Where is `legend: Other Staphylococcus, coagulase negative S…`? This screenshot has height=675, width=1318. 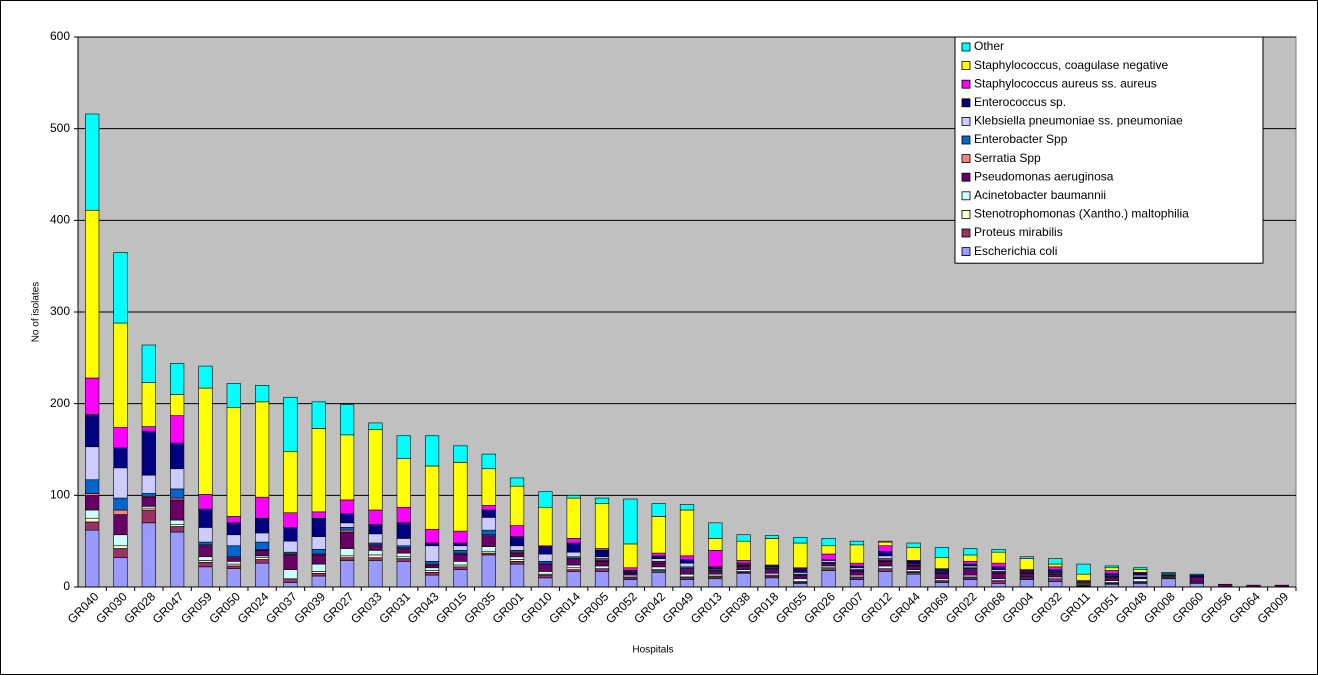
legend: Other Staphylococcus, coagulase negative S… is located at coordinates (1109, 150).